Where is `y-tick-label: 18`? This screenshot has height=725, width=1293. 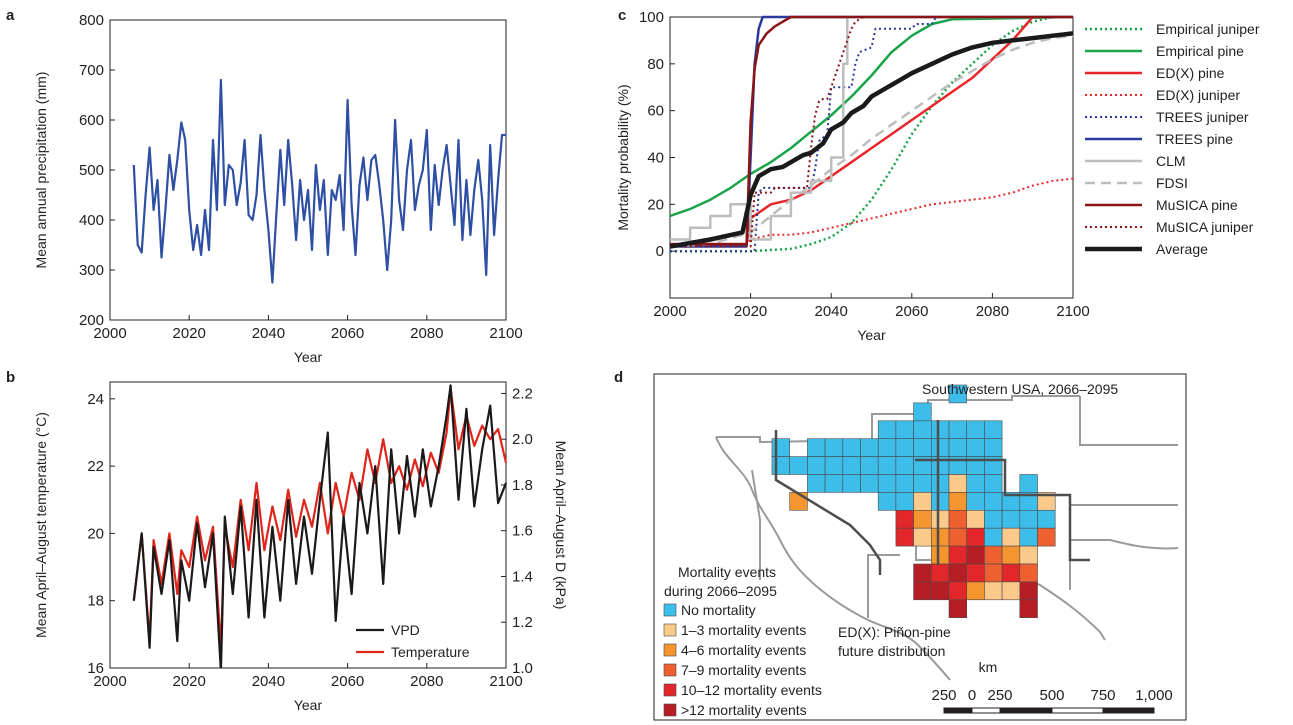 y-tick-label: 18 is located at coordinates (95, 601).